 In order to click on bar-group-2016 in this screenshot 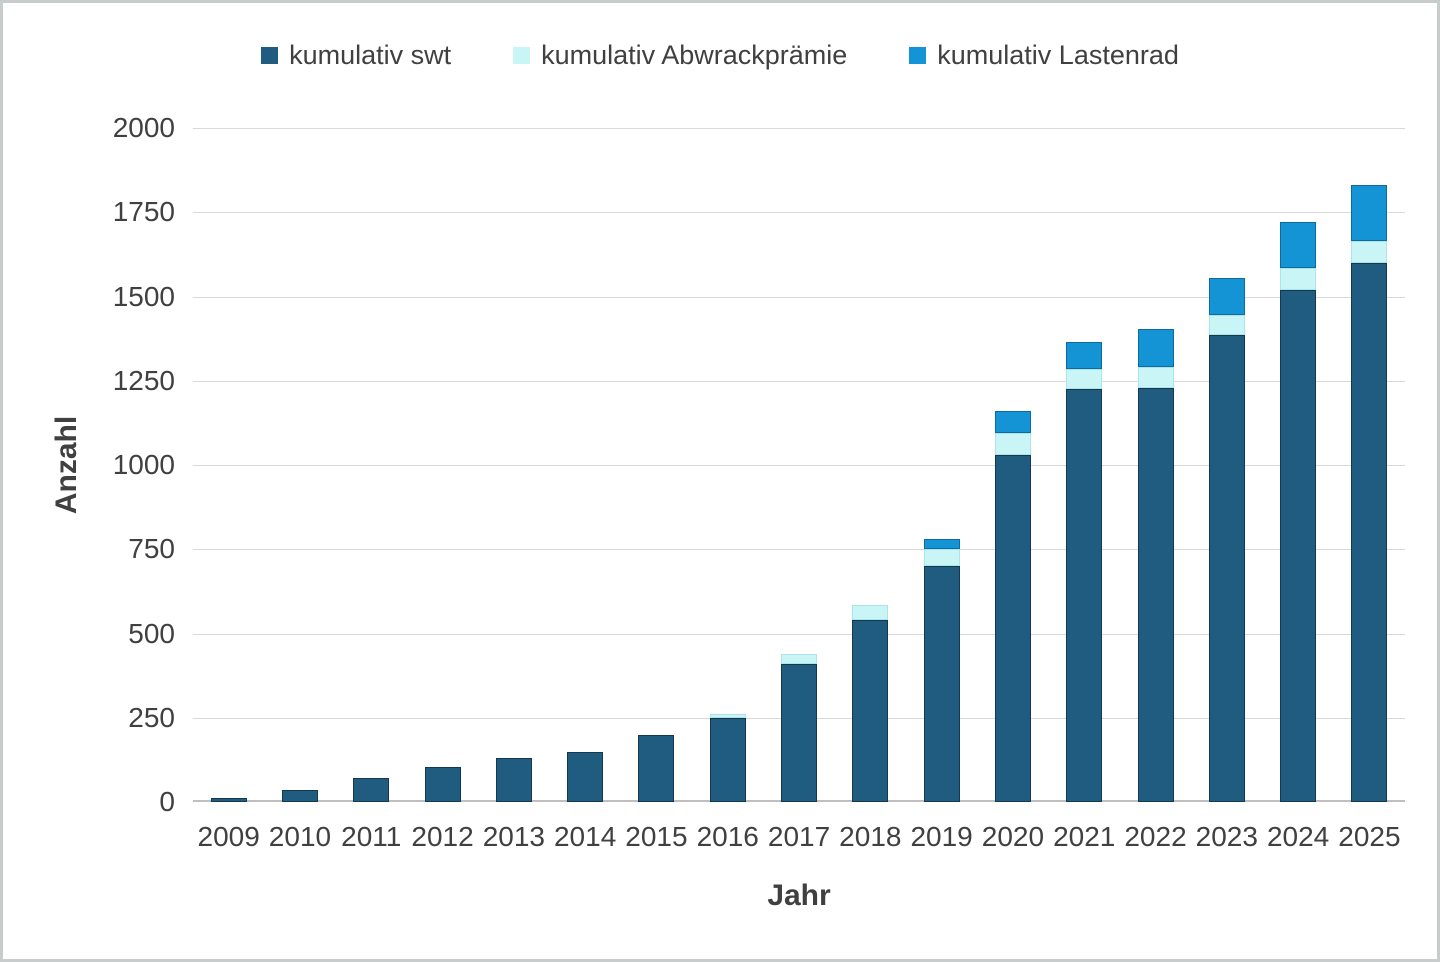, I will do `click(727, 465)`.